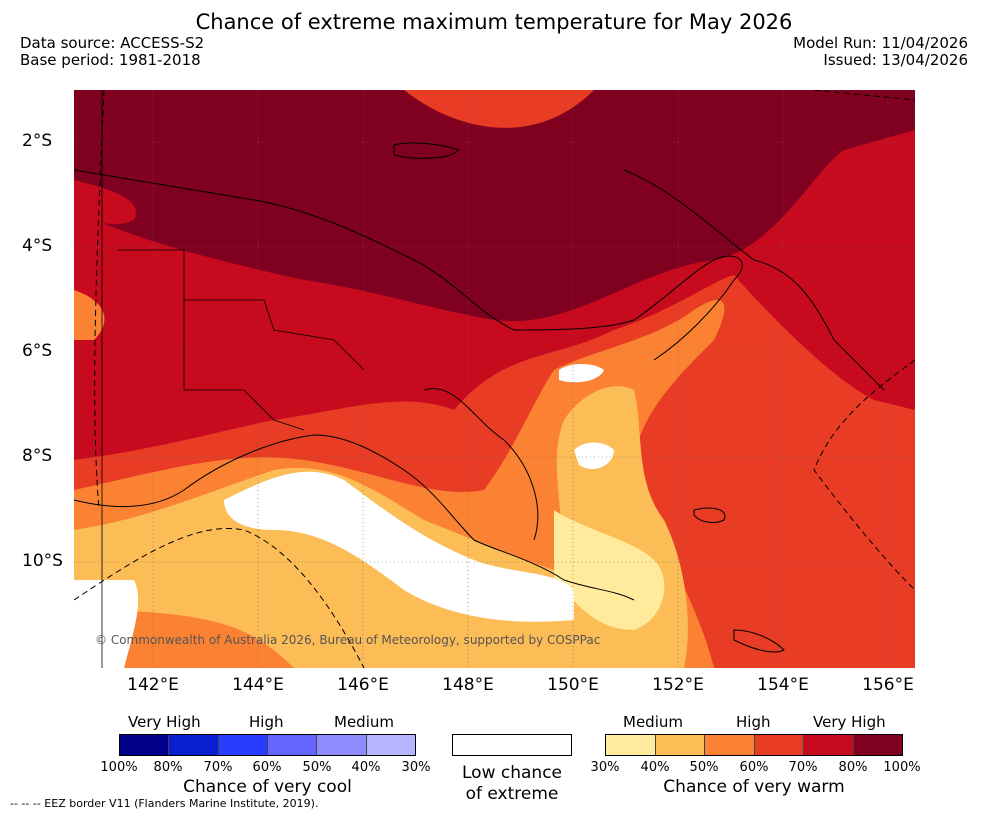 The image size is (988, 816). Describe the element at coordinates (416, 767) in the screenshot. I see `cool-tick: 30%` at that location.